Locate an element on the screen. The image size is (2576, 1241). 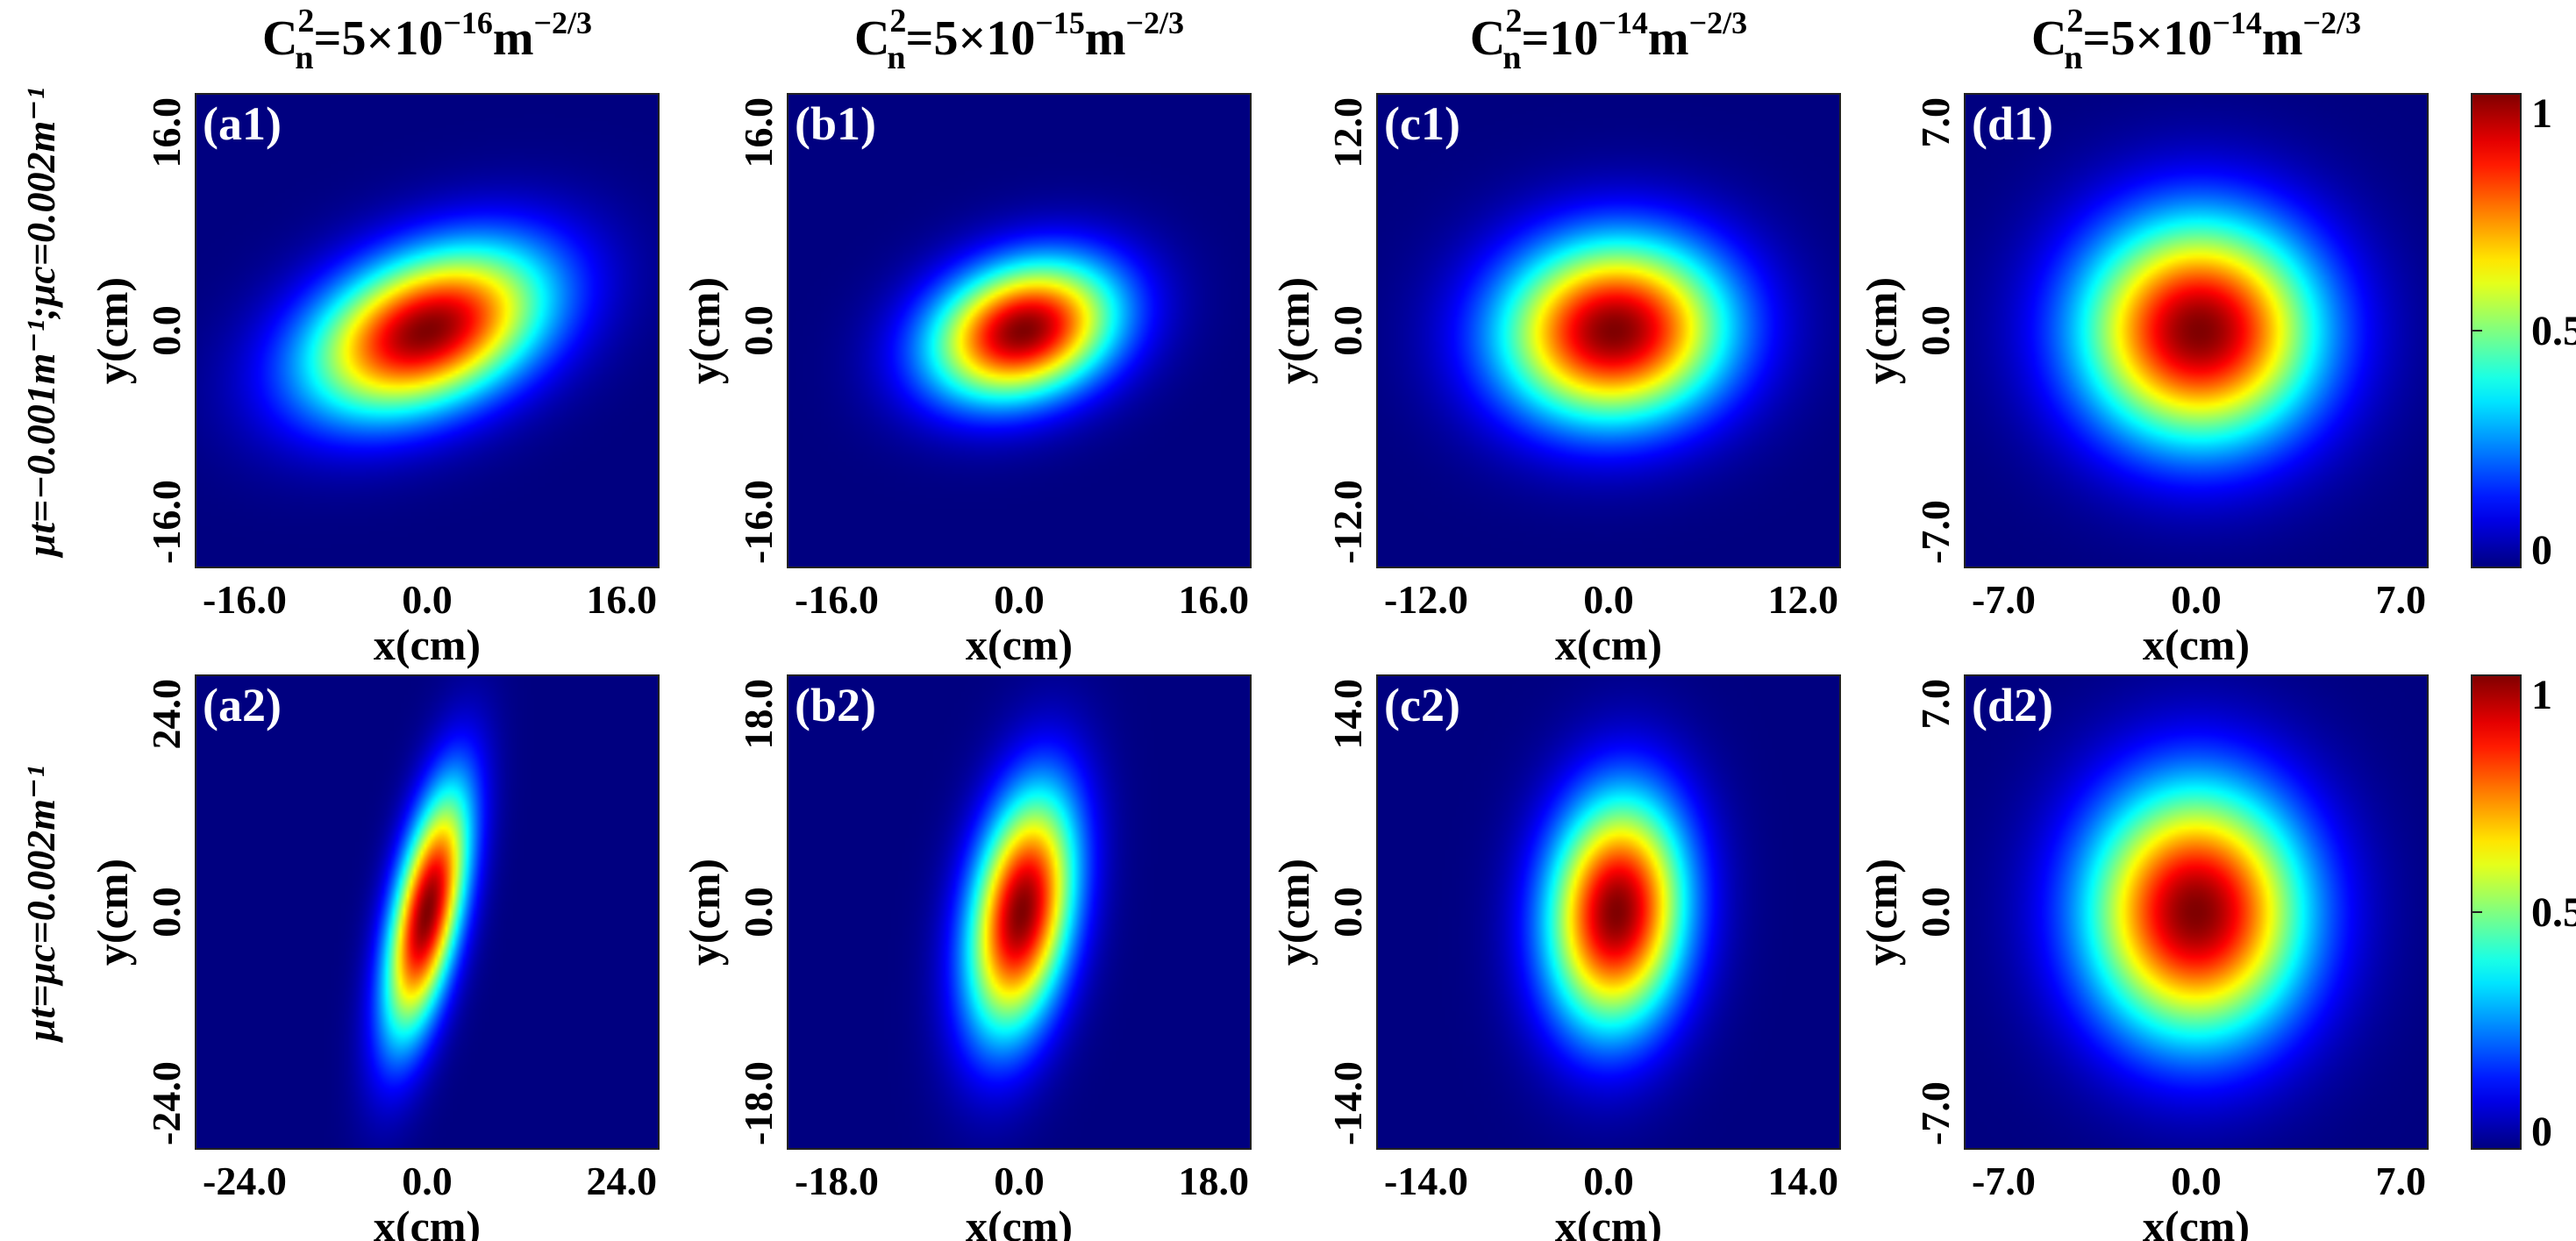
y-tick-label-b1: -16.0 is located at coordinates (759, 522).